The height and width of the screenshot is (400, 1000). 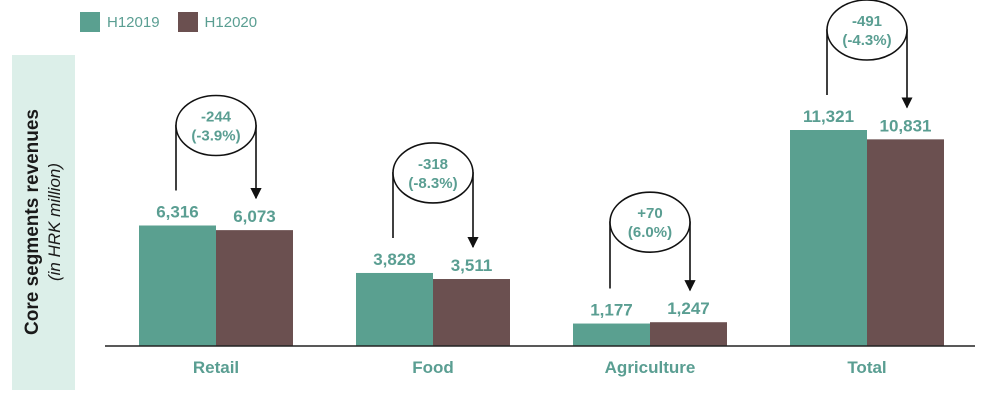 What do you see at coordinates (433, 164) in the screenshot?
I see `change-abs-food: -318` at bounding box center [433, 164].